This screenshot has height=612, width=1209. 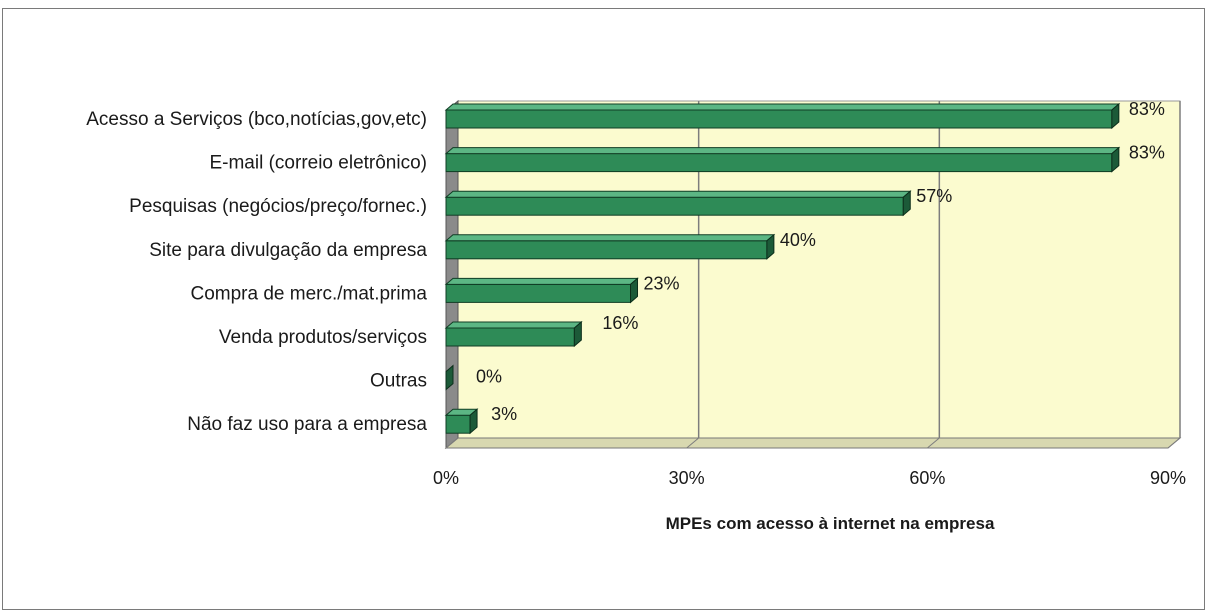 I want to click on category-label: Venda produtos/serviços, so click(x=323, y=337).